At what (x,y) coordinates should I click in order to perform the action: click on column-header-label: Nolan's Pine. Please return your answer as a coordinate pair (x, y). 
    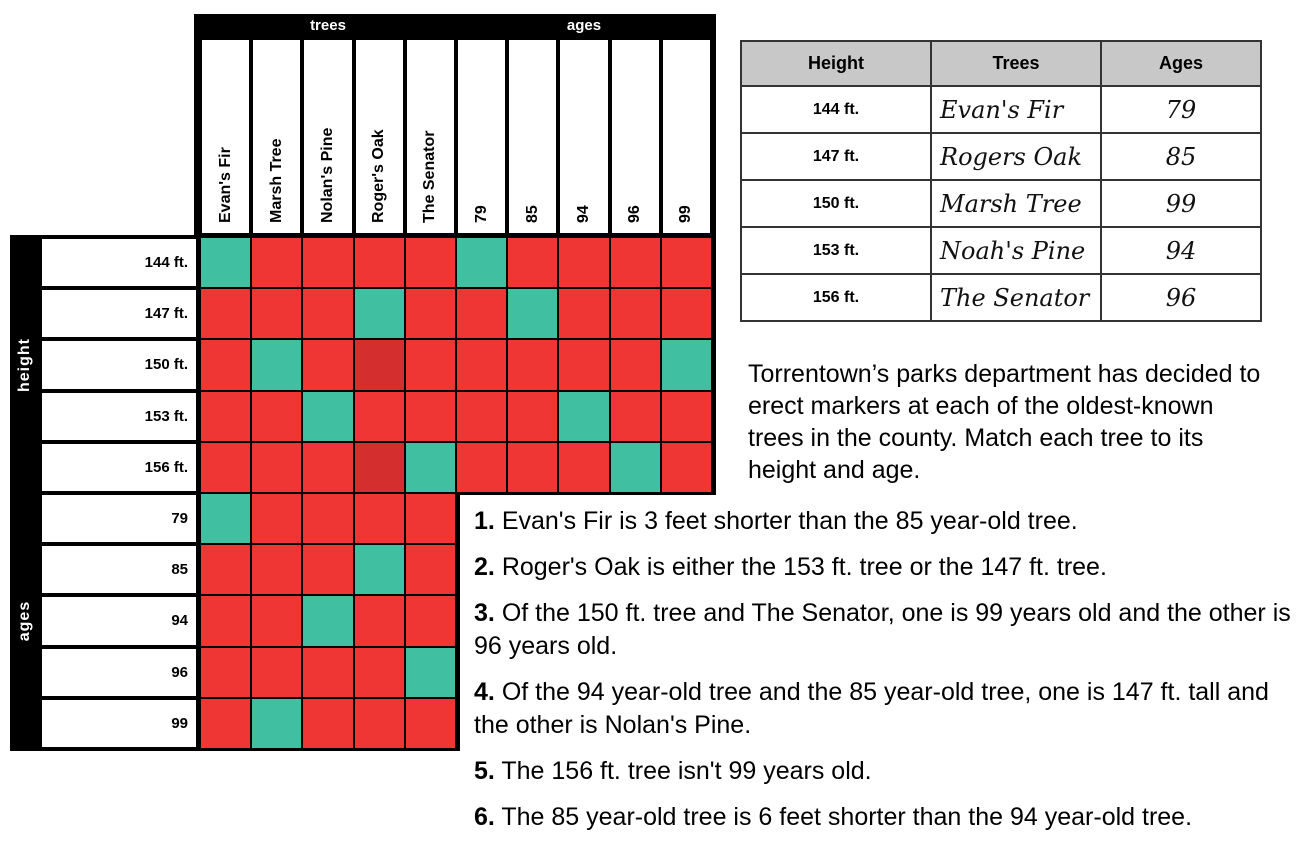
    Looking at the image, I should click on (327, 175).